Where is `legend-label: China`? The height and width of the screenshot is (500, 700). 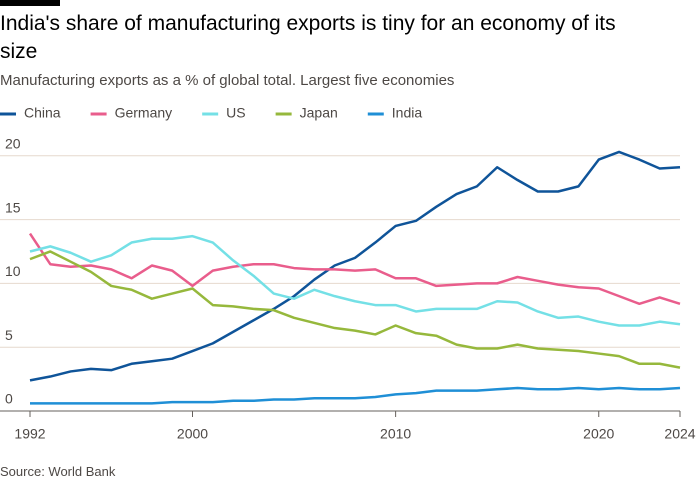
legend-label: China is located at coordinates (42, 113).